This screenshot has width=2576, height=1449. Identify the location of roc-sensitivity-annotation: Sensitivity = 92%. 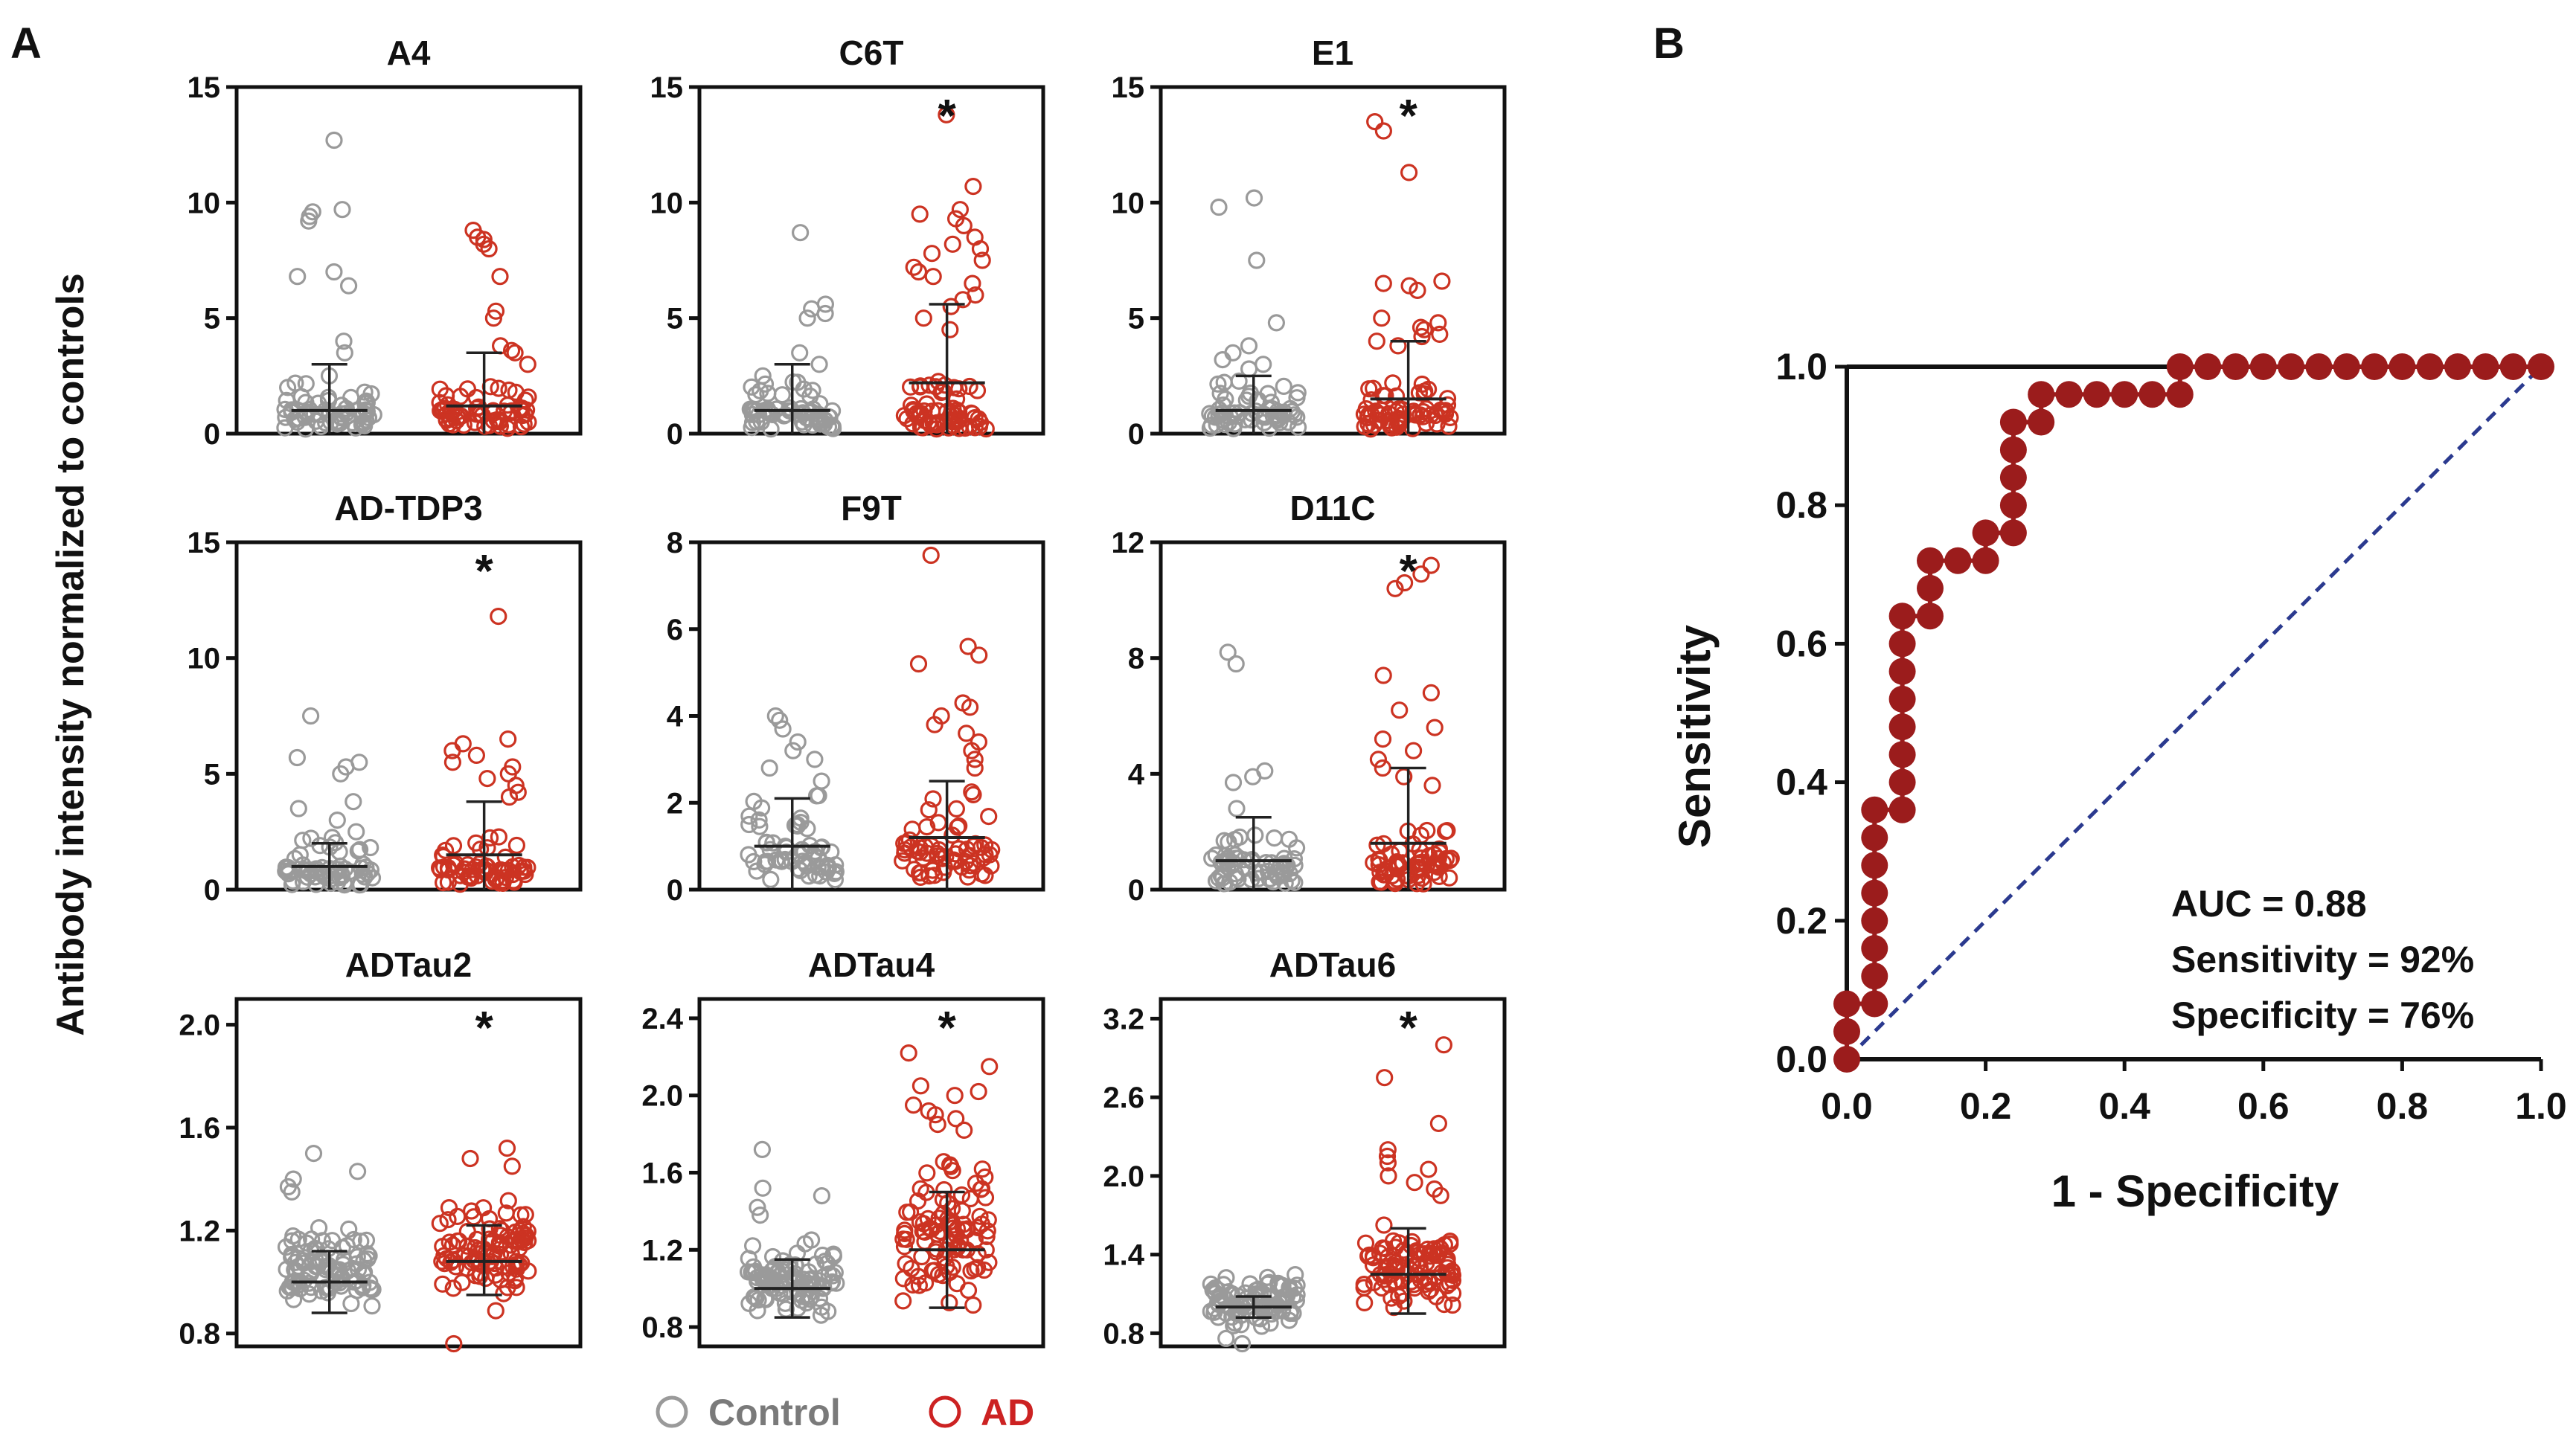
(2323, 960).